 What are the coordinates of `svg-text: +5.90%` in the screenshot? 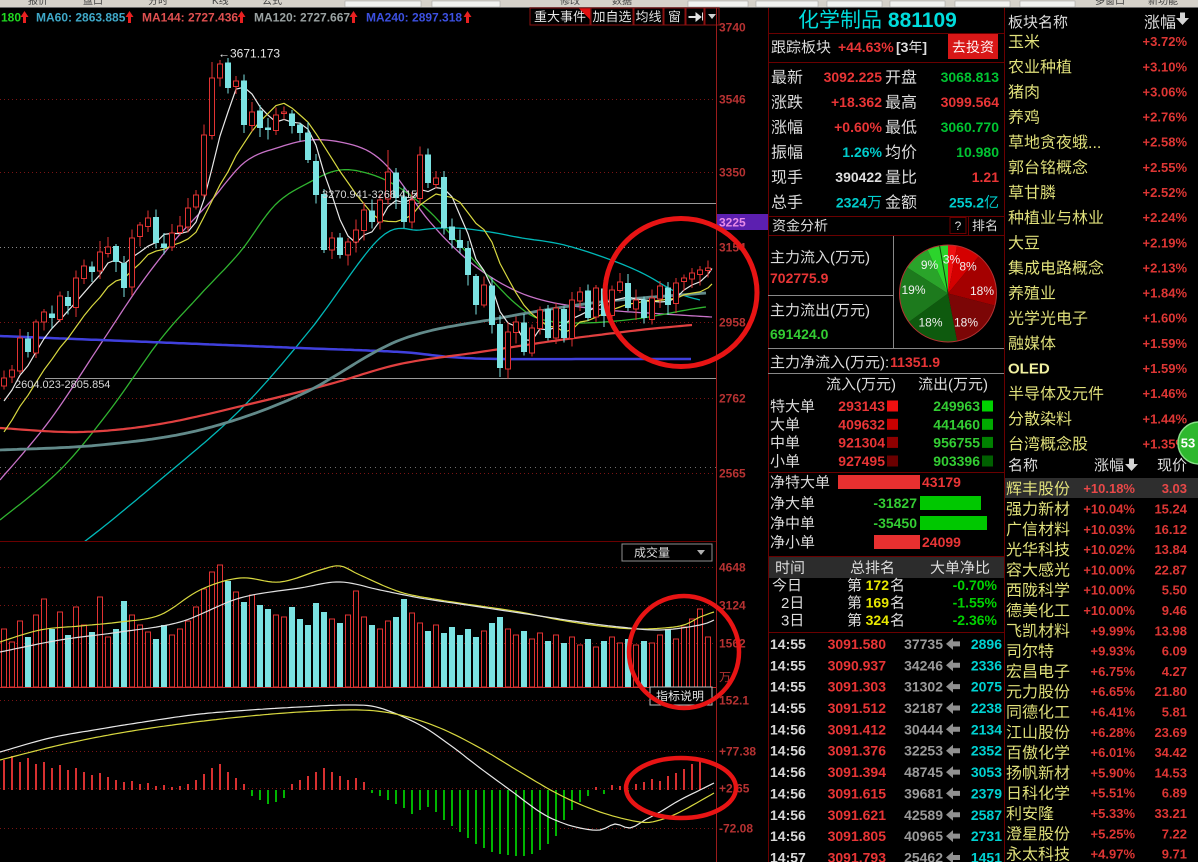 It's located at (1113, 772).